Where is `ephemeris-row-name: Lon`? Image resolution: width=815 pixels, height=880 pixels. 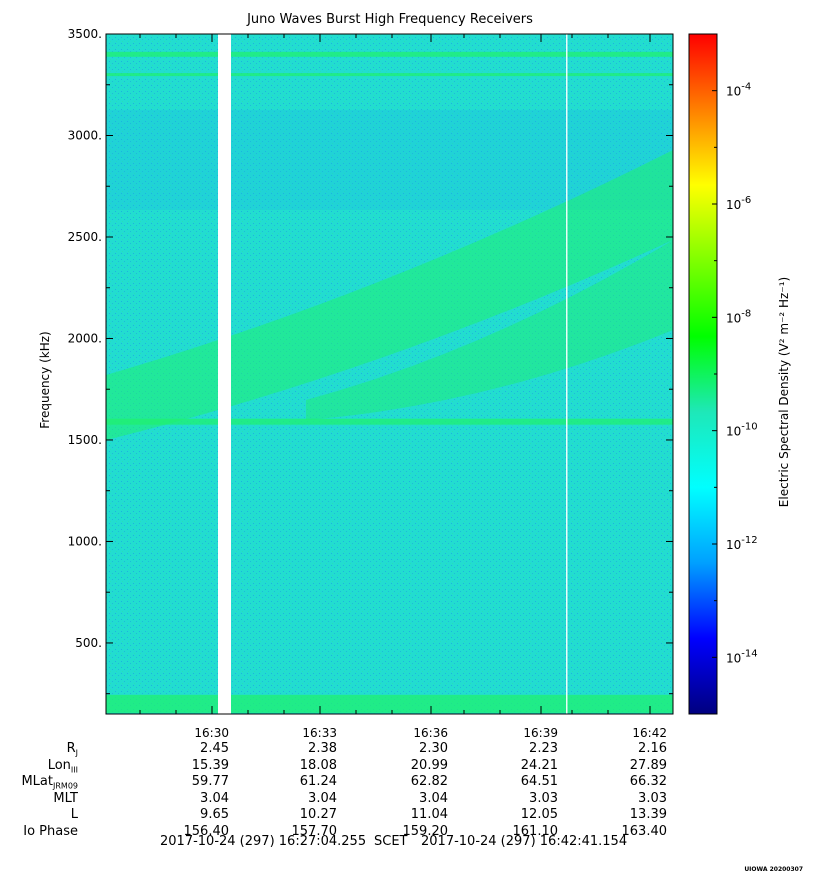
ephemeris-row-name: Lon is located at coordinates (59, 765).